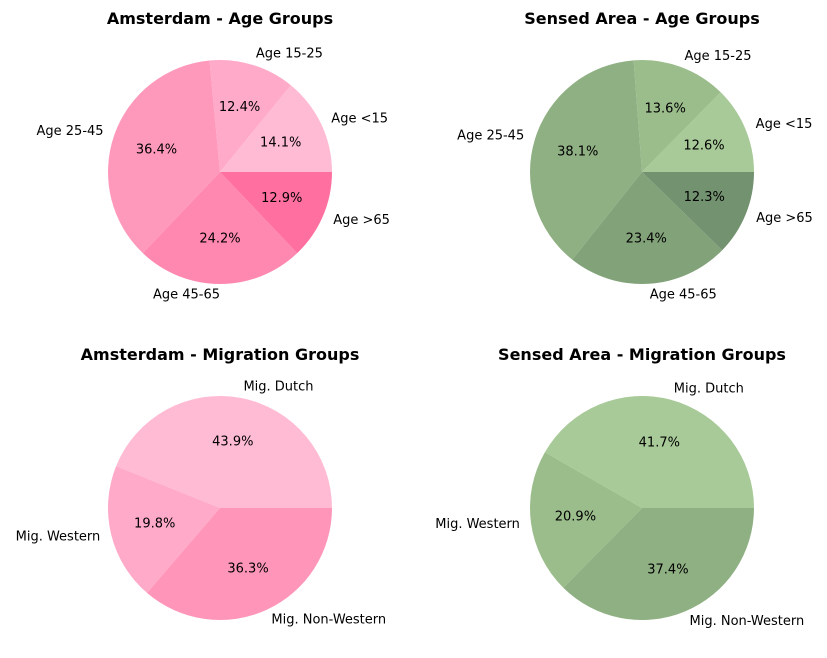 The image size is (827, 658). I want to click on chart-title: Sensed Area - Age Groups, so click(642, 18).